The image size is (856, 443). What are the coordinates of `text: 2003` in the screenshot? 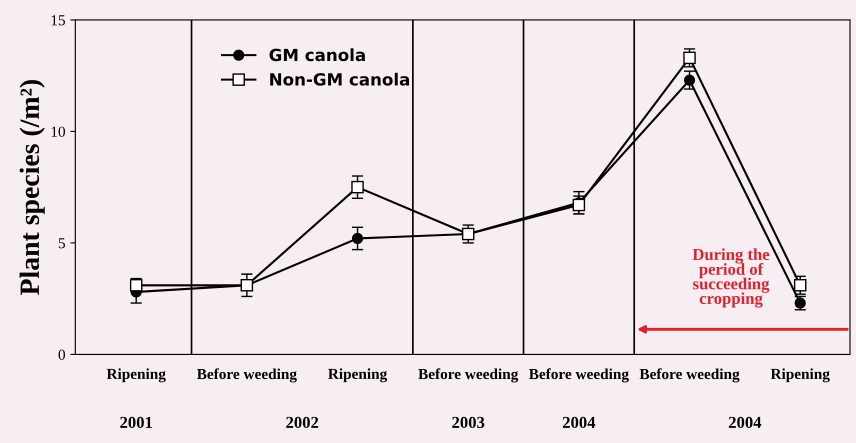 It's located at (468, 422).